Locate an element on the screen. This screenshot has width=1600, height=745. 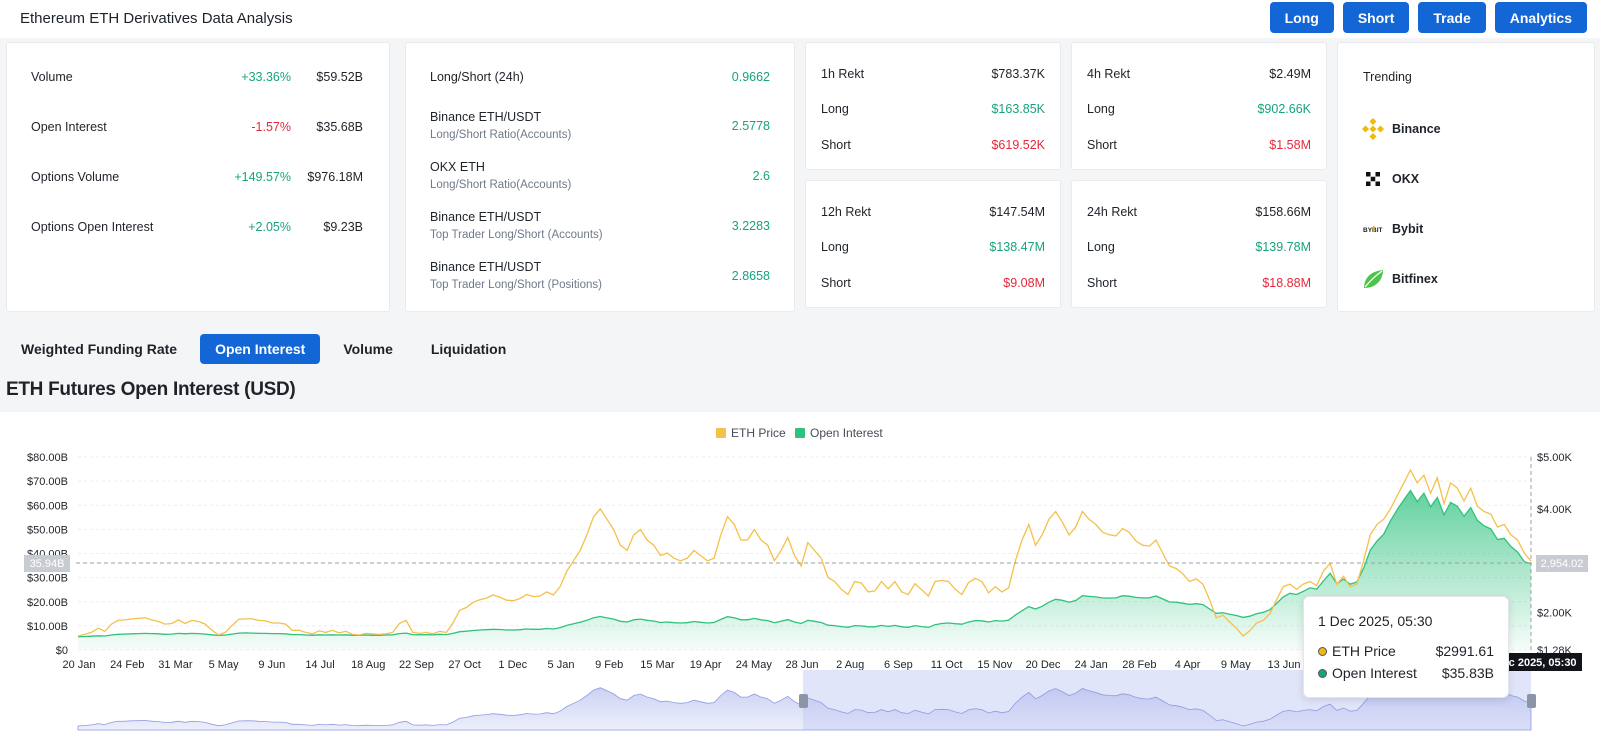
legend-label-eth-price: ETH Price is located at coordinates (758, 433).